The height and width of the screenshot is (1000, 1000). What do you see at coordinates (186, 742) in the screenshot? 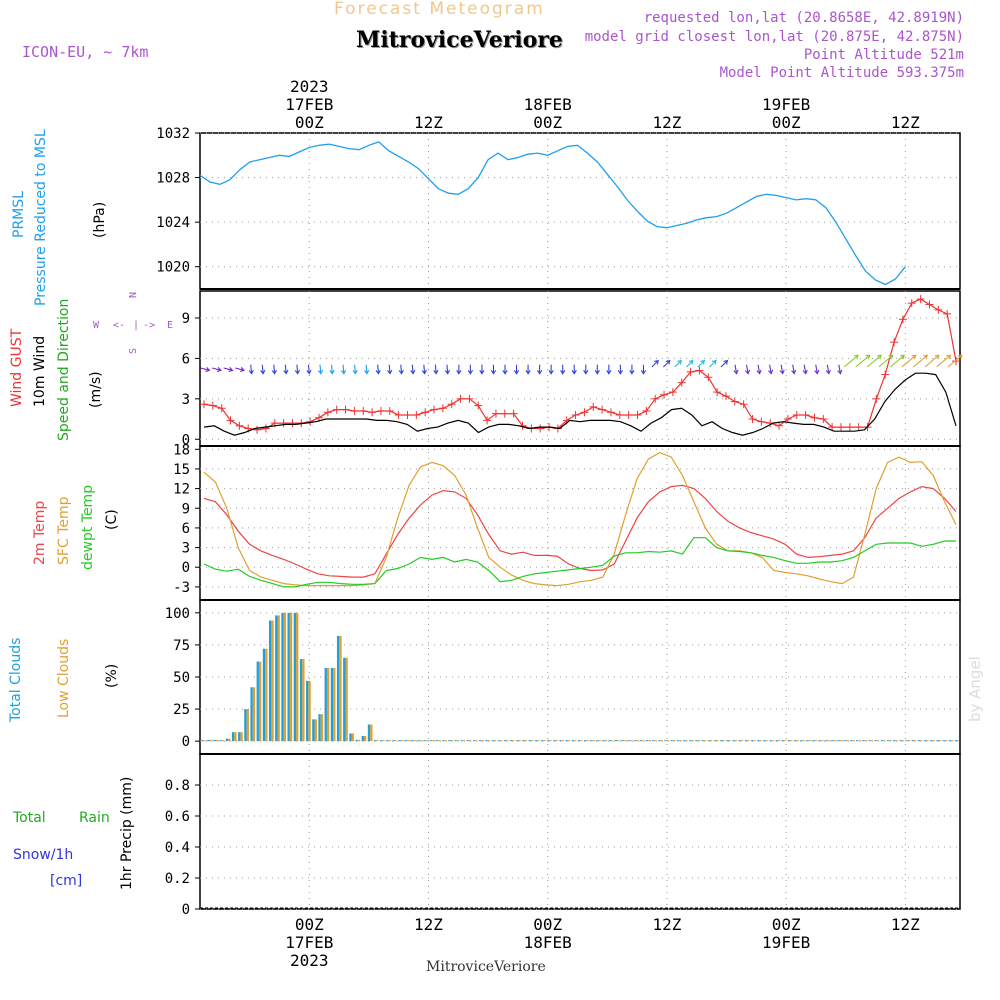
I see `ytick-label-clouds: 0` at bounding box center [186, 742].